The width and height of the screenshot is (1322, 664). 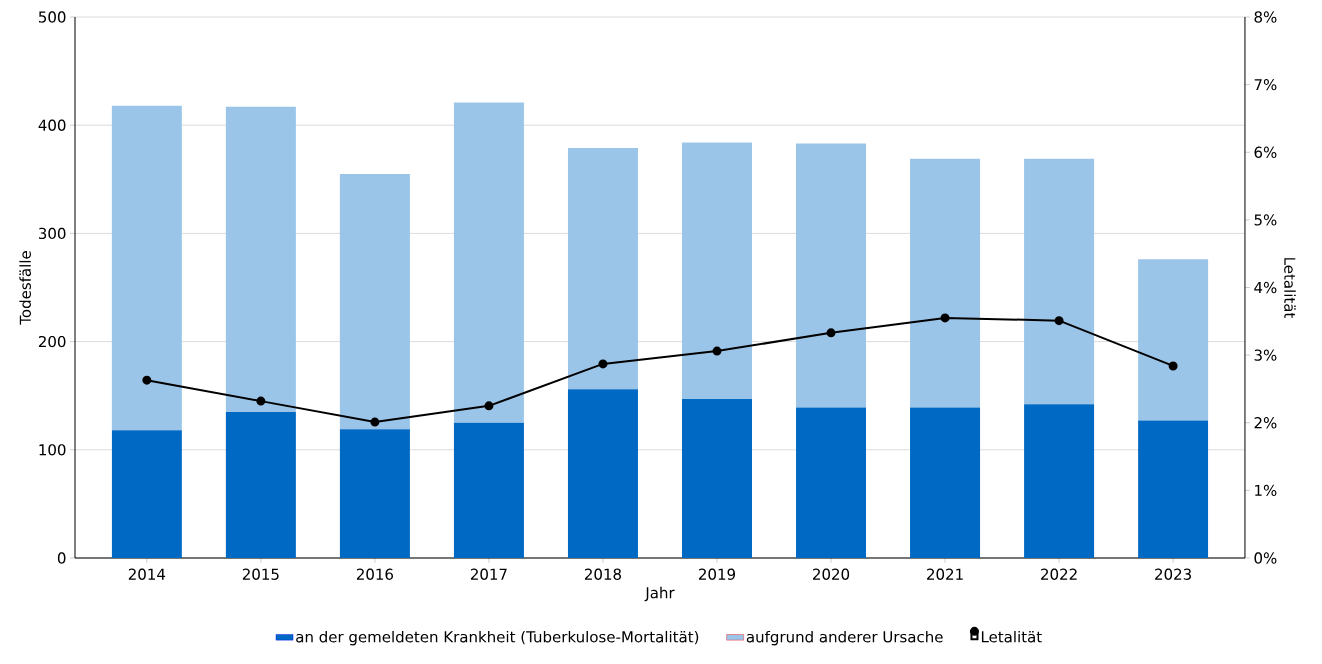 I want to click on legend-label: an der gemeldeten Krankheit (Tuberkulose-Mortalität), so click(x=497, y=638).